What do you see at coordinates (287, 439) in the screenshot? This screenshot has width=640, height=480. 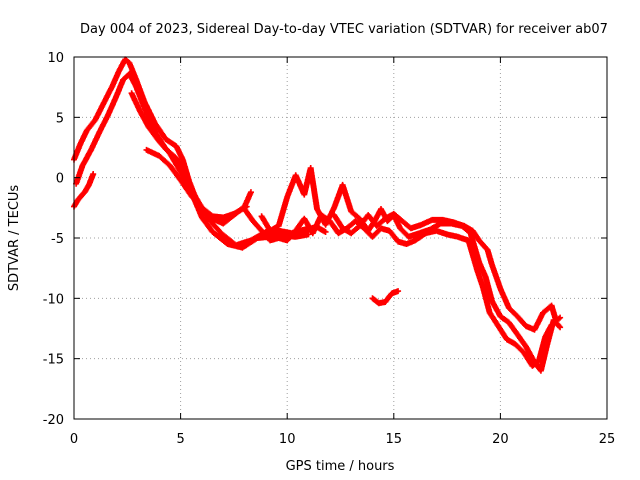 I see `x-tick-label: 10` at bounding box center [287, 439].